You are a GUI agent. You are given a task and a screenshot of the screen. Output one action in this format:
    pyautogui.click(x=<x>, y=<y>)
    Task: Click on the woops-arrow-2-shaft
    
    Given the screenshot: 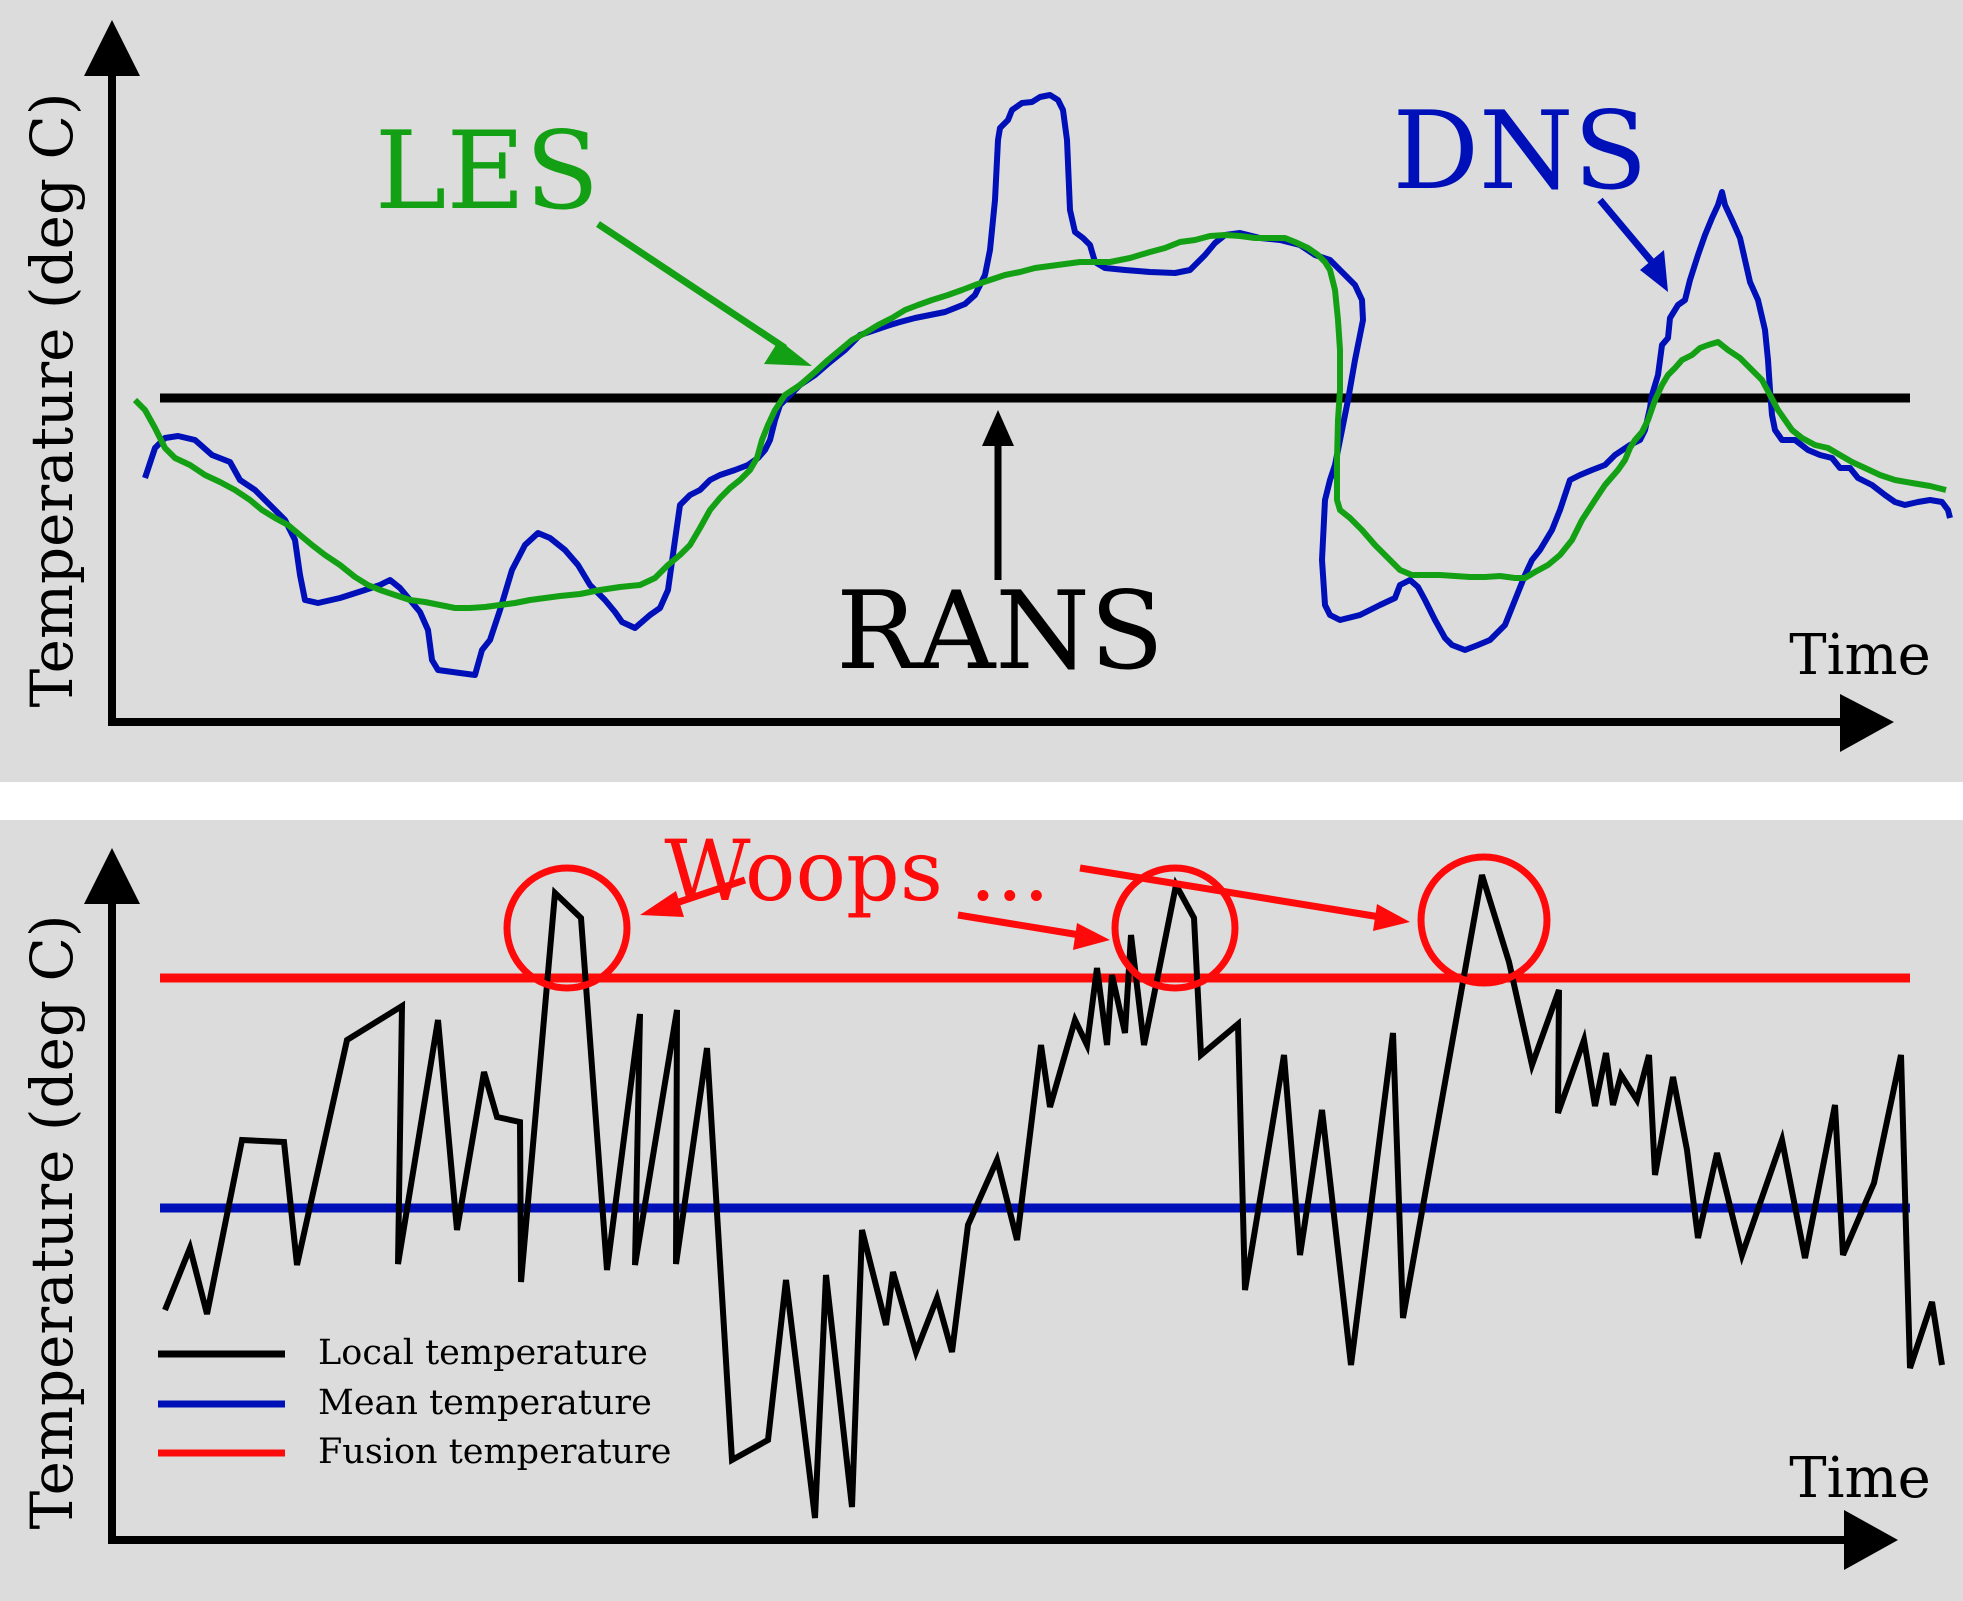 What is the action you would take?
    pyautogui.click(x=1019, y=925)
    